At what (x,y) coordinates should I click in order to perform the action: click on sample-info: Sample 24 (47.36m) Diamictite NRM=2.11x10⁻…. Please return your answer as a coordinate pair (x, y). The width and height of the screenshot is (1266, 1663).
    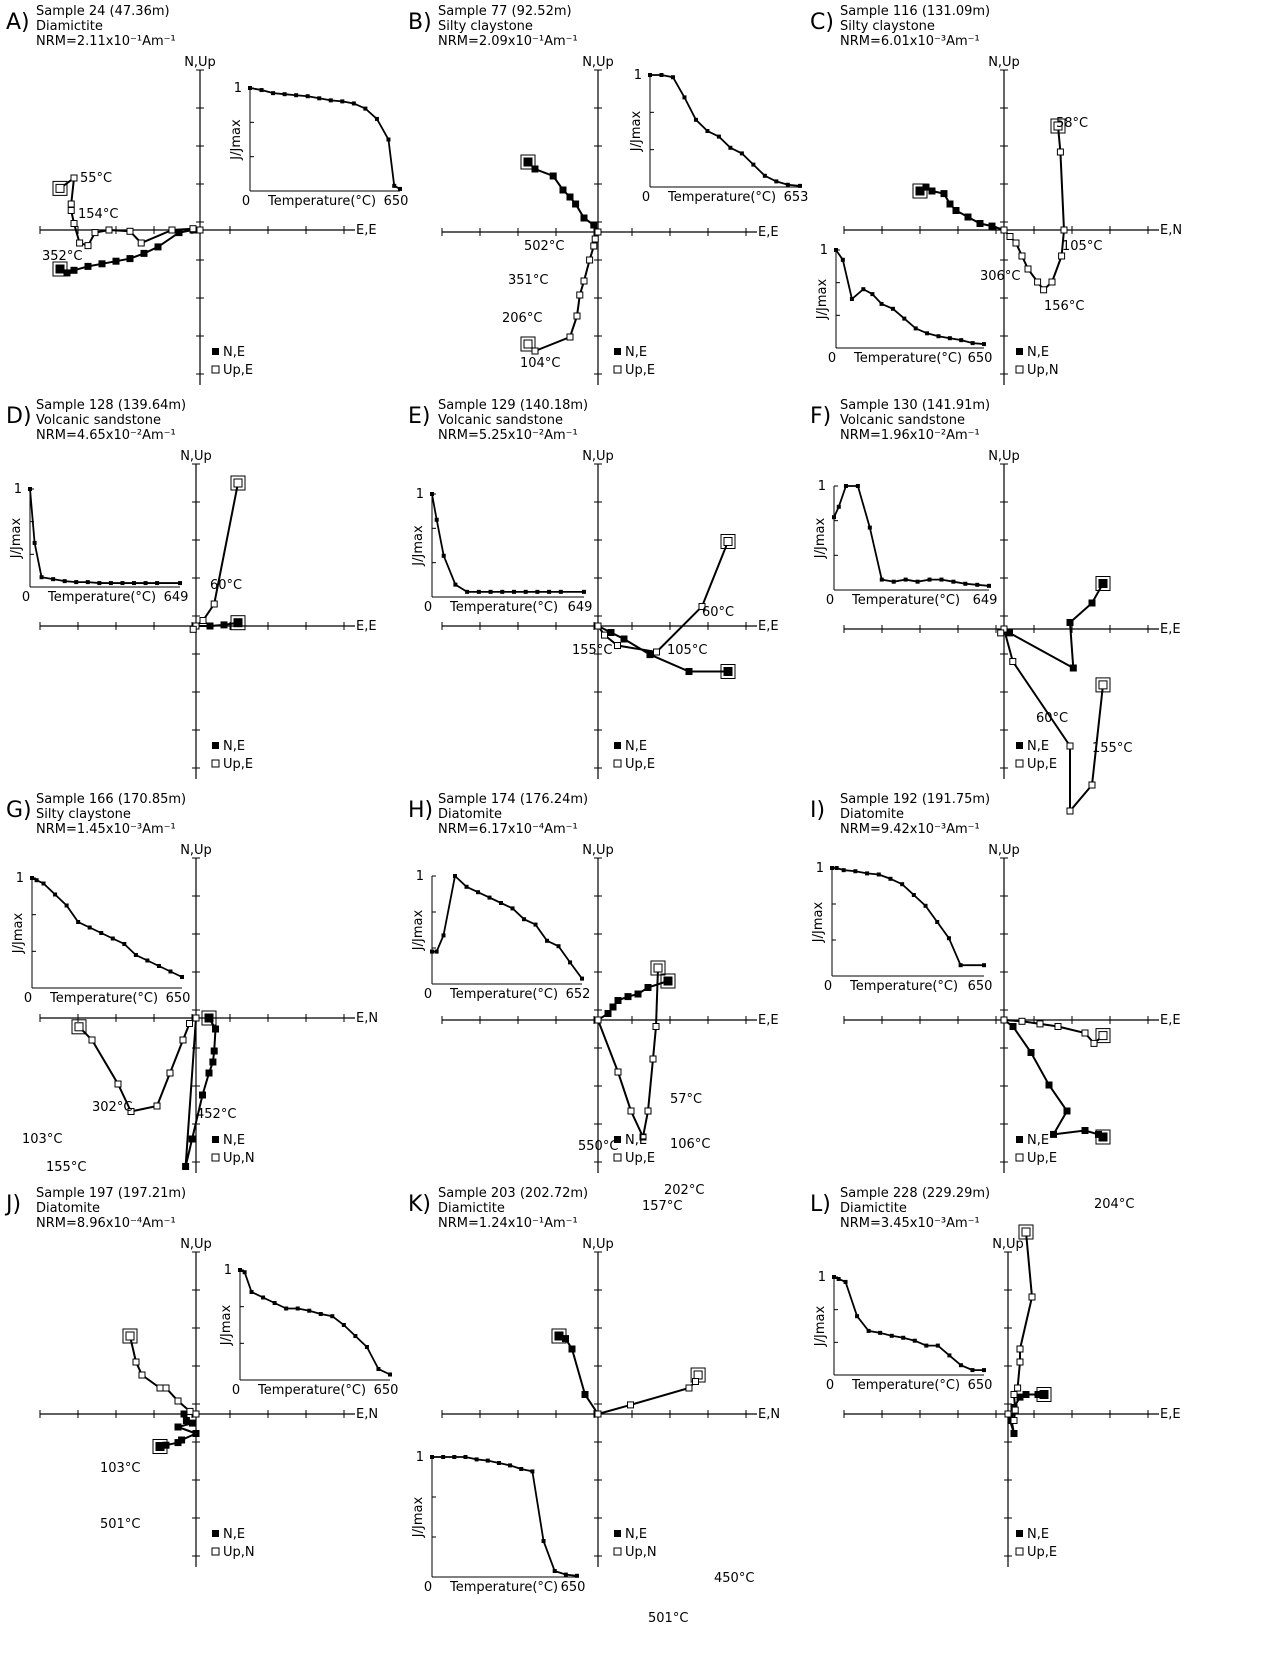
    Looking at the image, I should click on (106, 26).